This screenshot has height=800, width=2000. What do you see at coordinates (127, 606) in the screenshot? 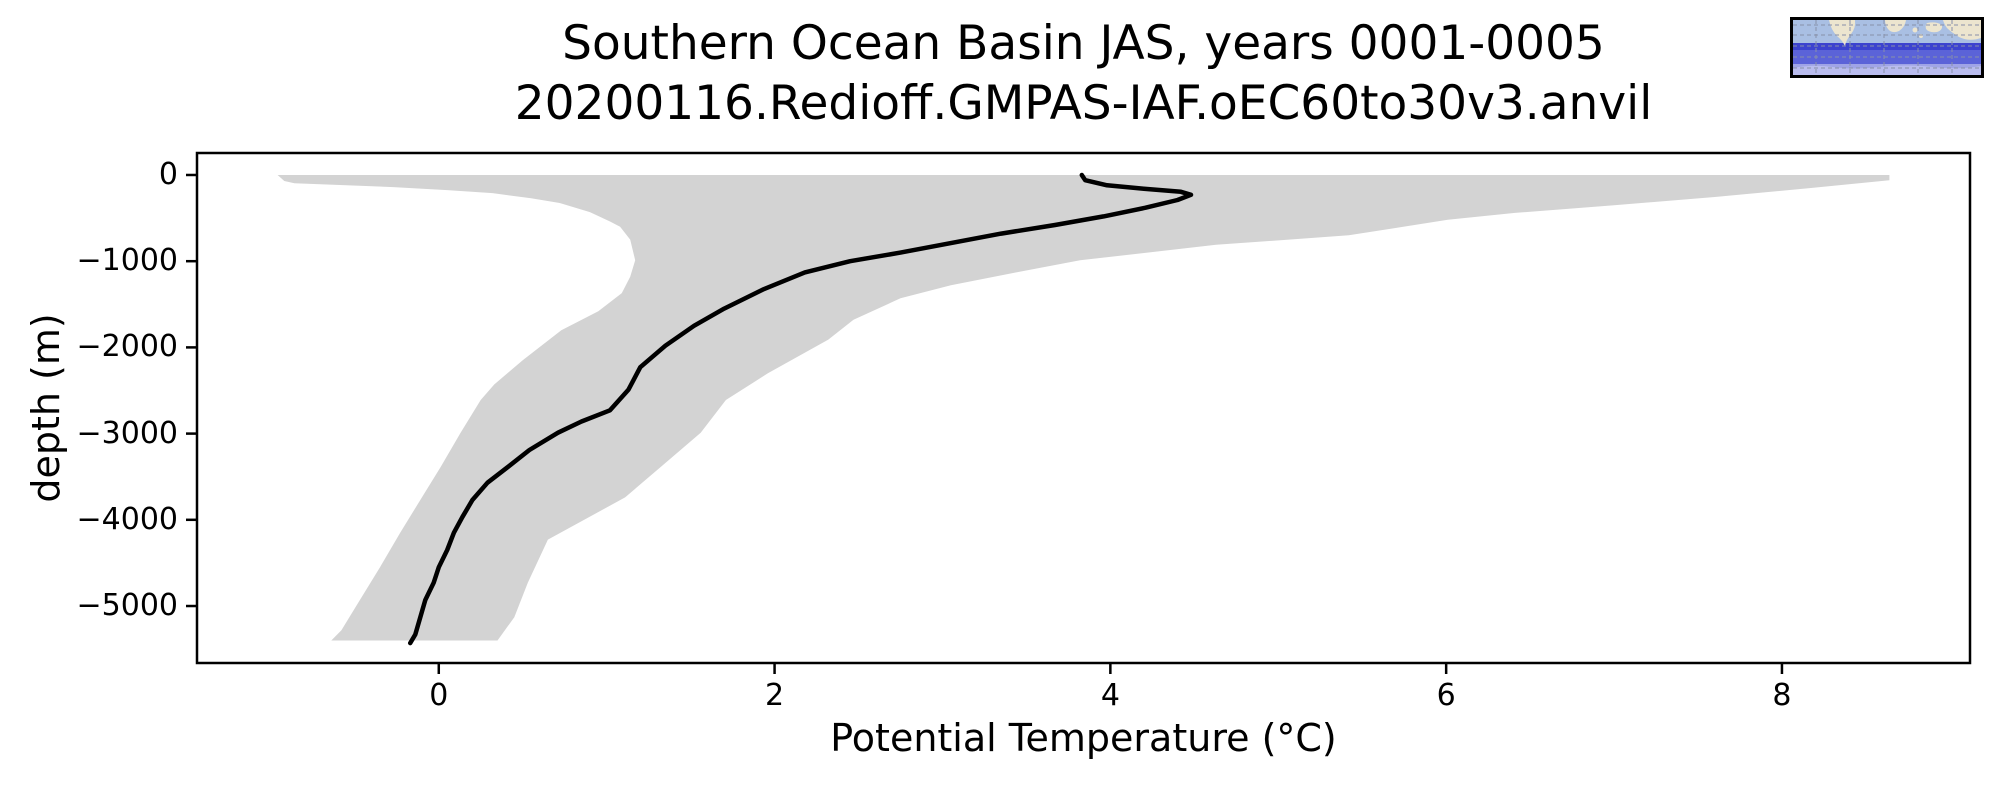
I see `y-tick-label: −5000` at bounding box center [127, 606].